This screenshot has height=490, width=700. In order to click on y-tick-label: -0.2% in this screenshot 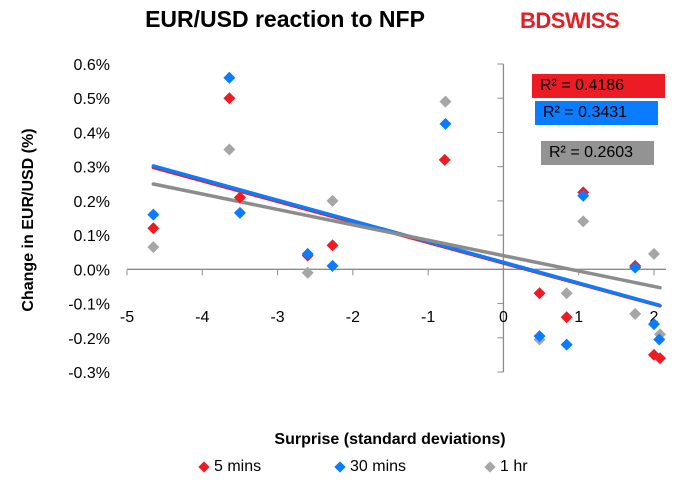, I will do `click(89, 339)`.